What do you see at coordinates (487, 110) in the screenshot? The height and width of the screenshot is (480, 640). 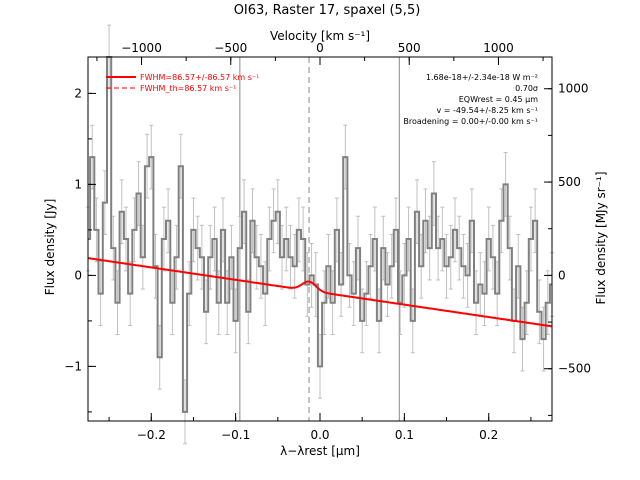 I see `annotation-velocity: v = -49.54+/-8.25 km s⁻¹` at bounding box center [487, 110].